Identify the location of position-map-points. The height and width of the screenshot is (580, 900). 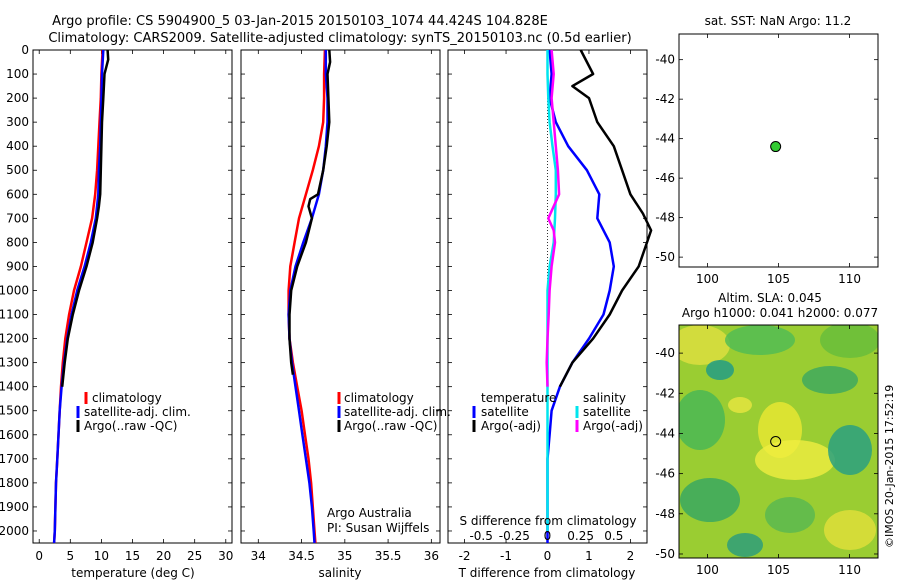
(776, 147).